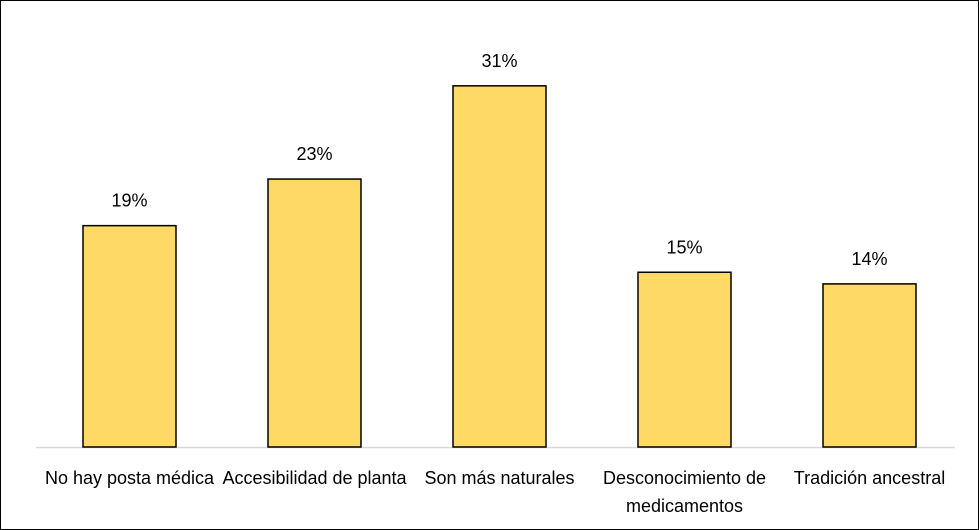  Describe the element at coordinates (869, 259) in the screenshot. I see `data-label: 14%` at that location.